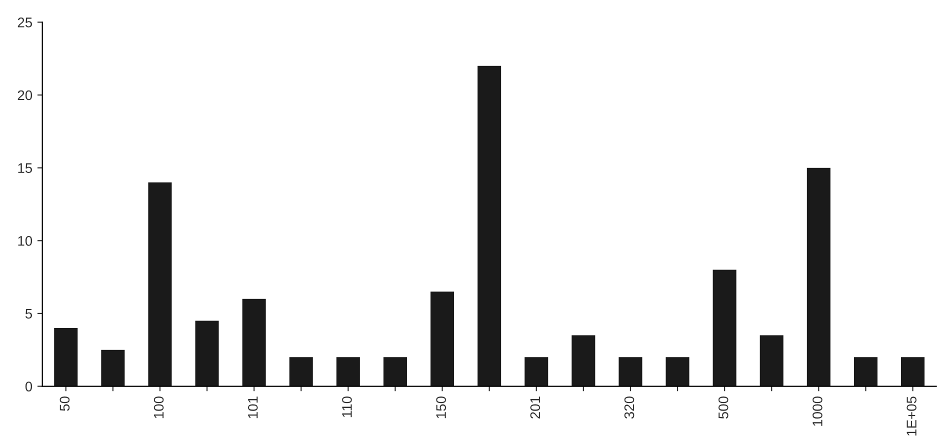 This screenshot has height=444, width=941. What do you see at coordinates (441, 407) in the screenshot?
I see `x-tick-label: 150` at bounding box center [441, 407].